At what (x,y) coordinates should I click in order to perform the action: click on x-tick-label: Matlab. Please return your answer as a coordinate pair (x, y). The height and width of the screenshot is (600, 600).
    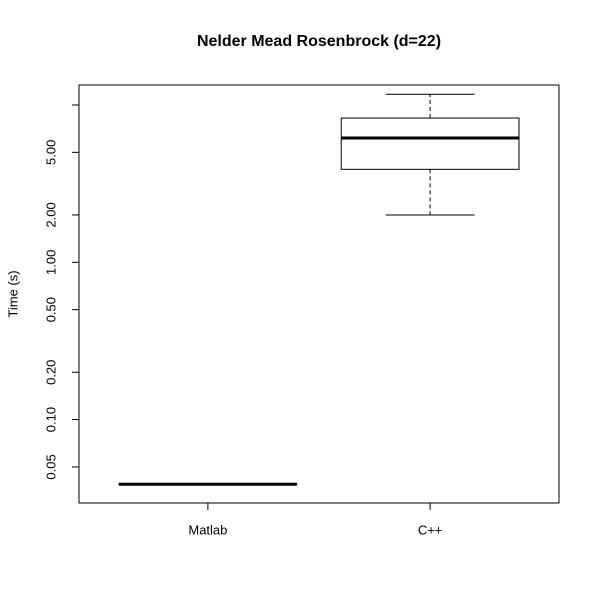
    Looking at the image, I should click on (207, 529).